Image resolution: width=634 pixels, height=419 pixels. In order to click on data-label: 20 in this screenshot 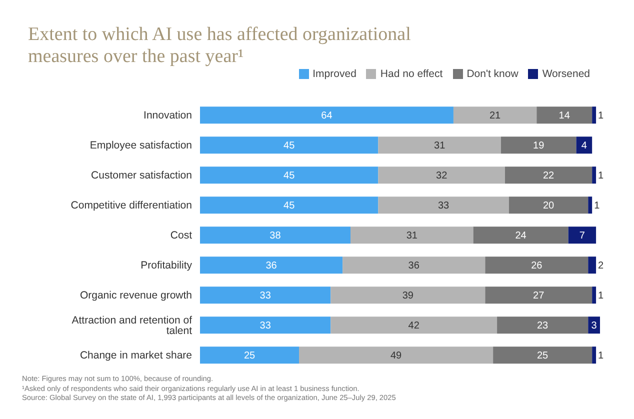, I will do `click(548, 206)`.